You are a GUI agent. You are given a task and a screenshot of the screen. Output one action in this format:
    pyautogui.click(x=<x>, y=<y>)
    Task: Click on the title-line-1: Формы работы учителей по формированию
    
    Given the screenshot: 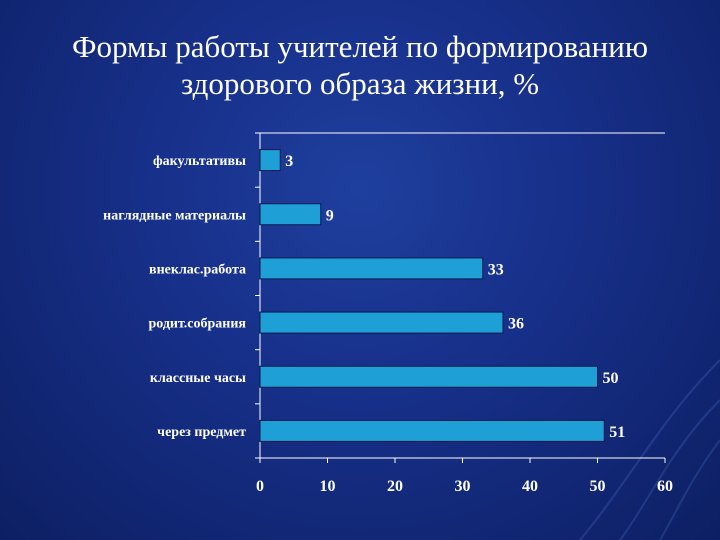 What is the action you would take?
    pyautogui.click(x=359, y=46)
    